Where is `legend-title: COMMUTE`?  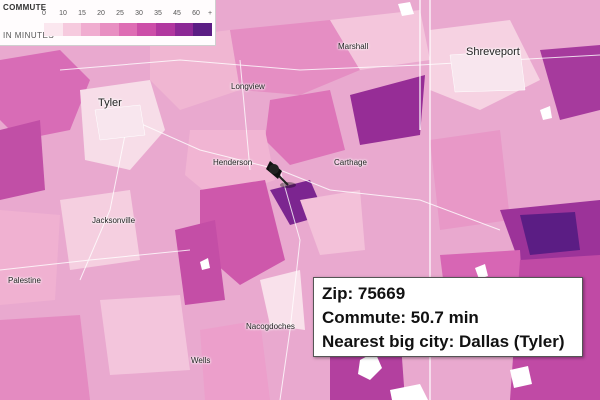 legend-title: COMMUTE is located at coordinates (25, 7).